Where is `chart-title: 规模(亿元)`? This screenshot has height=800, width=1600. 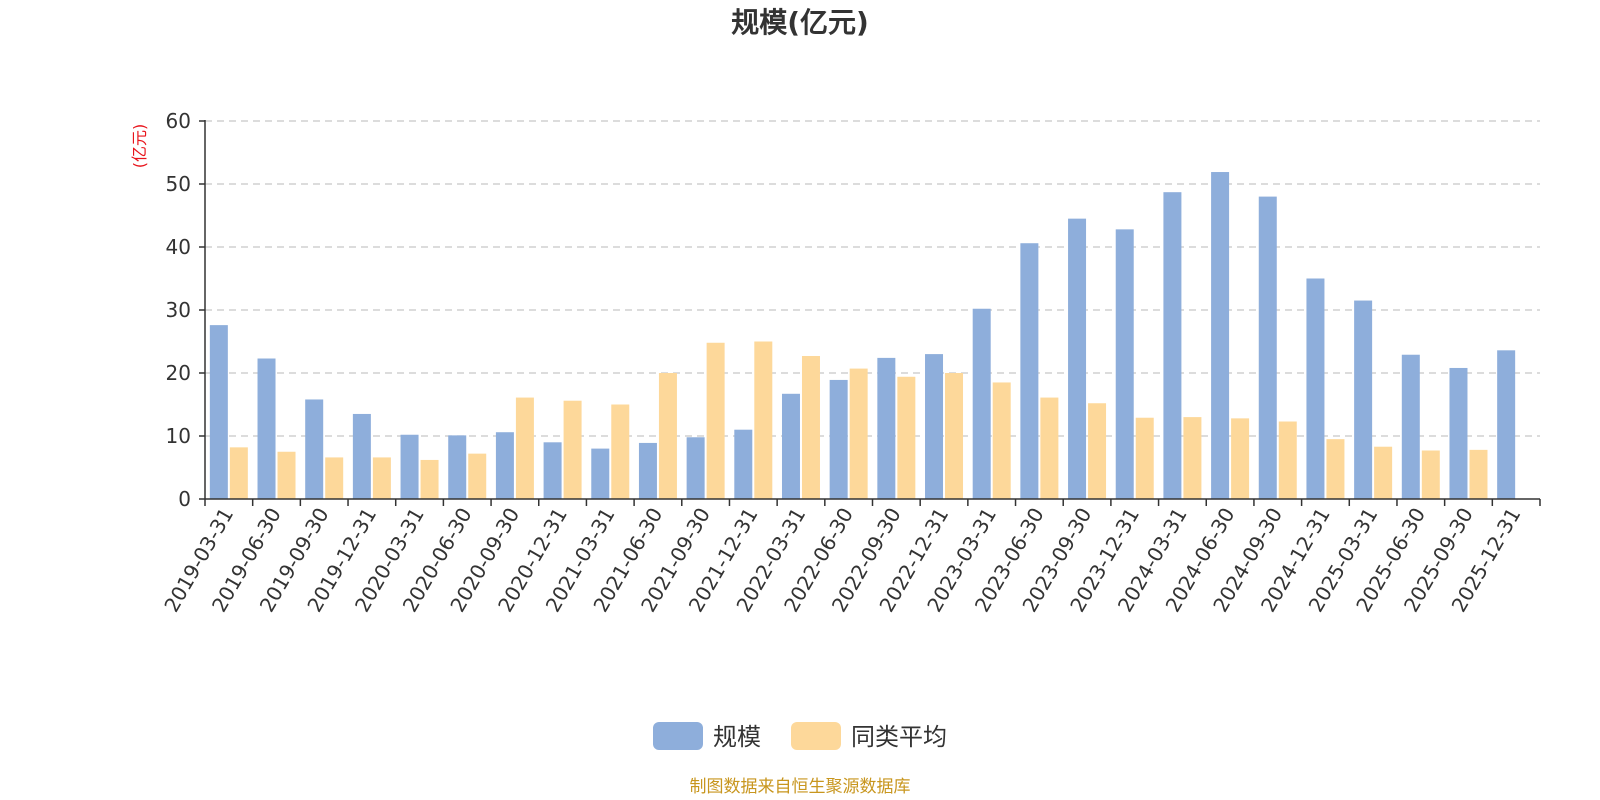
chart-title: 规模(亿元) is located at coordinates (800, 22).